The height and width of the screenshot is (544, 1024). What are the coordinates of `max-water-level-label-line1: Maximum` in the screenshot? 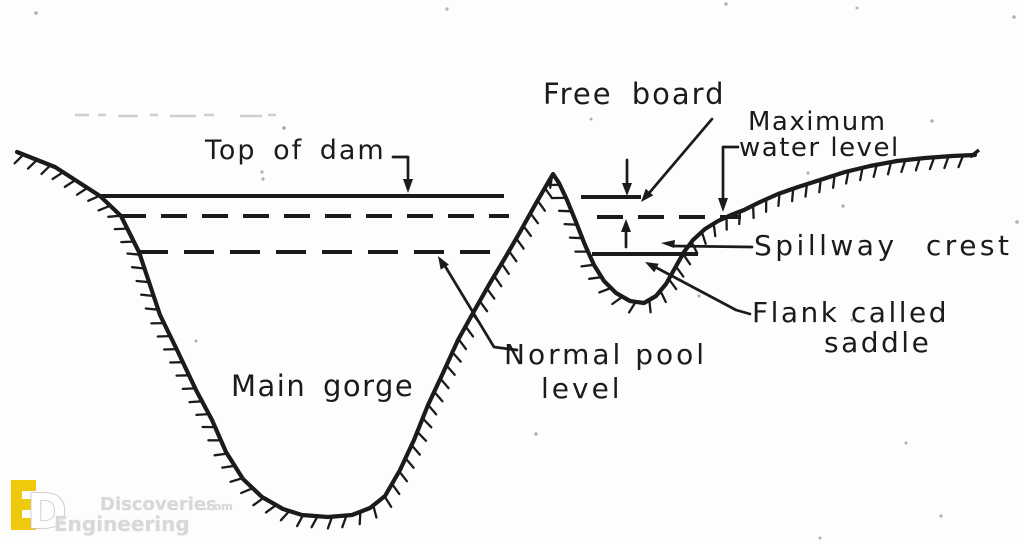 It's located at (817, 122).